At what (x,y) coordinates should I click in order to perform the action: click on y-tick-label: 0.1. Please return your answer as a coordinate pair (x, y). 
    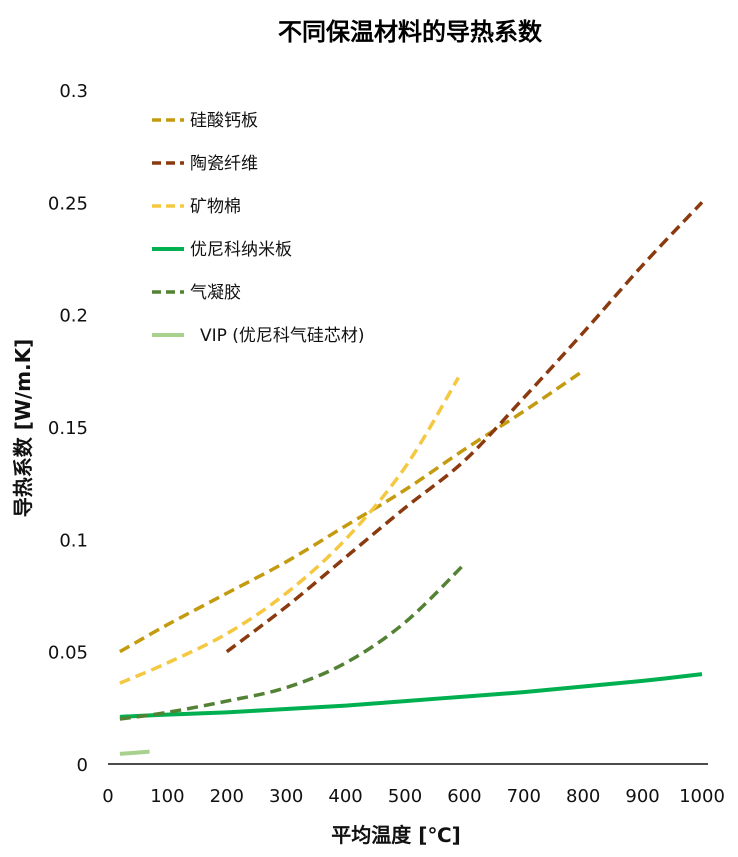
    Looking at the image, I should click on (73, 540).